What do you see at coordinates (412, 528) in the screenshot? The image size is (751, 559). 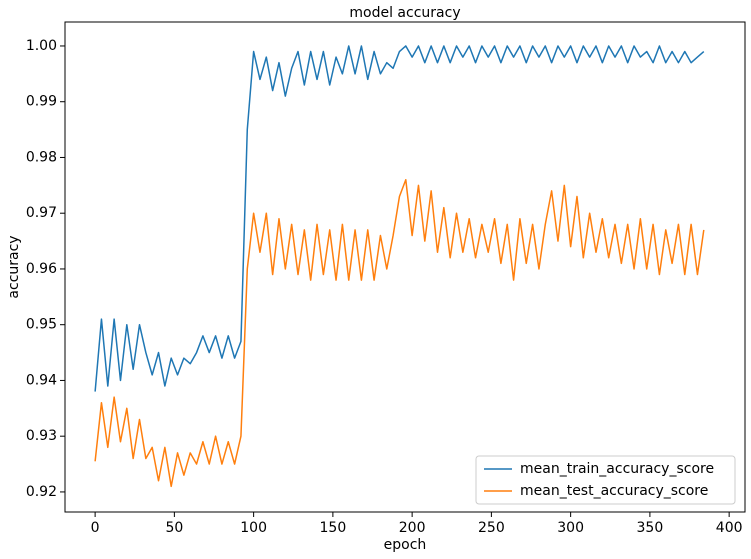 I see `x-tick-label: 200` at bounding box center [412, 528].